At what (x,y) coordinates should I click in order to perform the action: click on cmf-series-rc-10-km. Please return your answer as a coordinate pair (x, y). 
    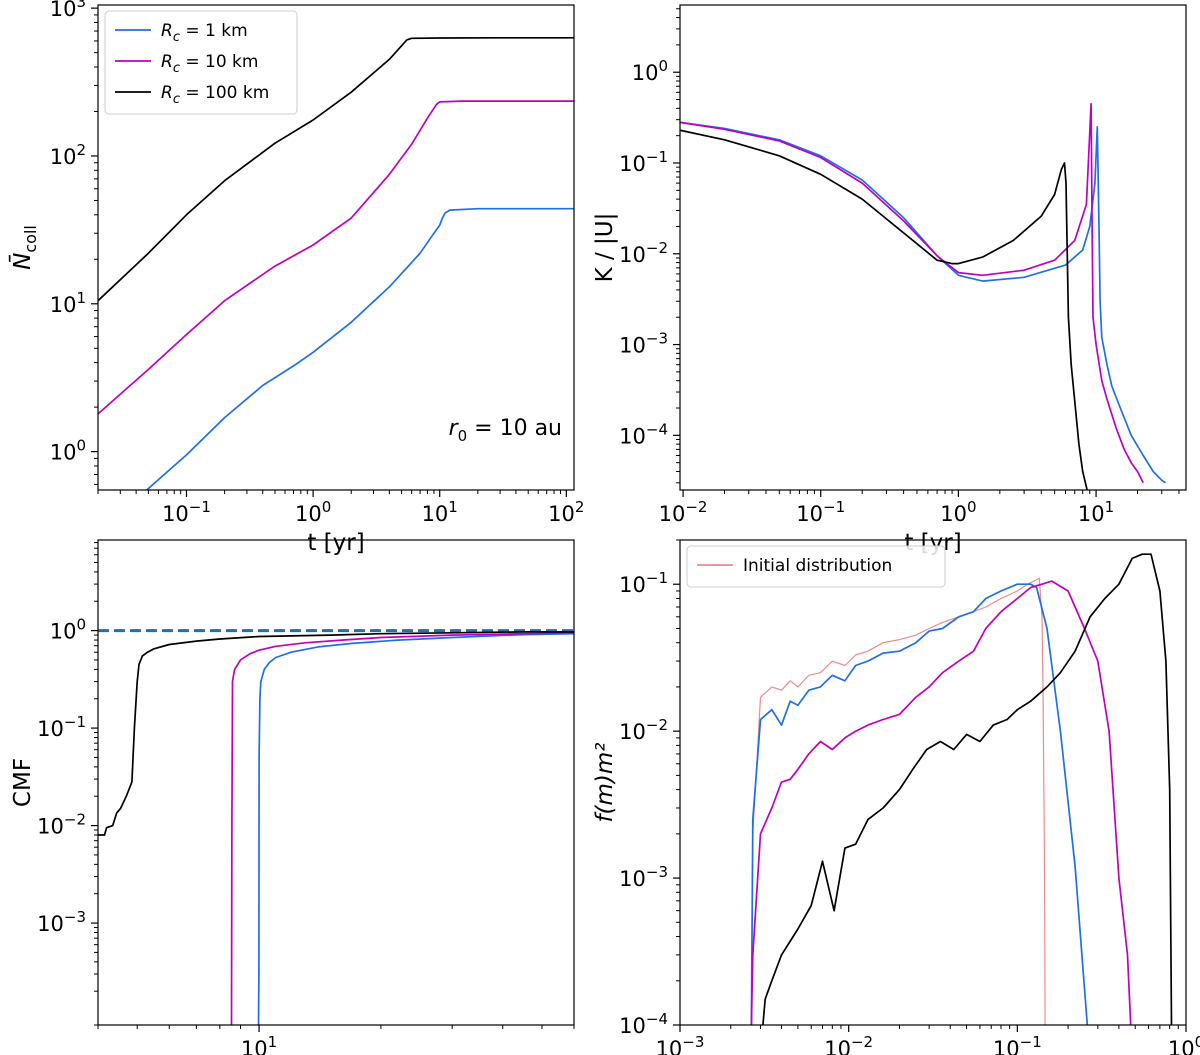
    Looking at the image, I should click on (402, 828).